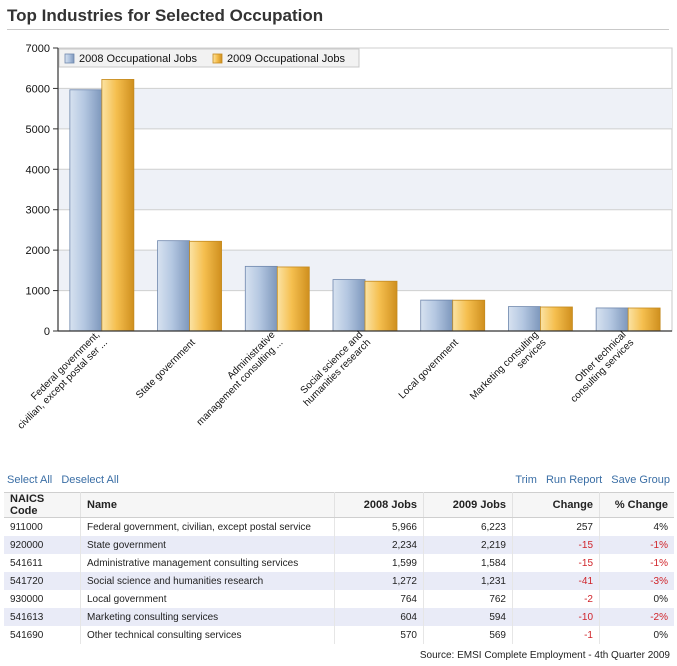 The width and height of the screenshot is (677, 666). Describe the element at coordinates (379, 563) in the screenshot. I see `cell-2008-jobs: 1,599` at that location.